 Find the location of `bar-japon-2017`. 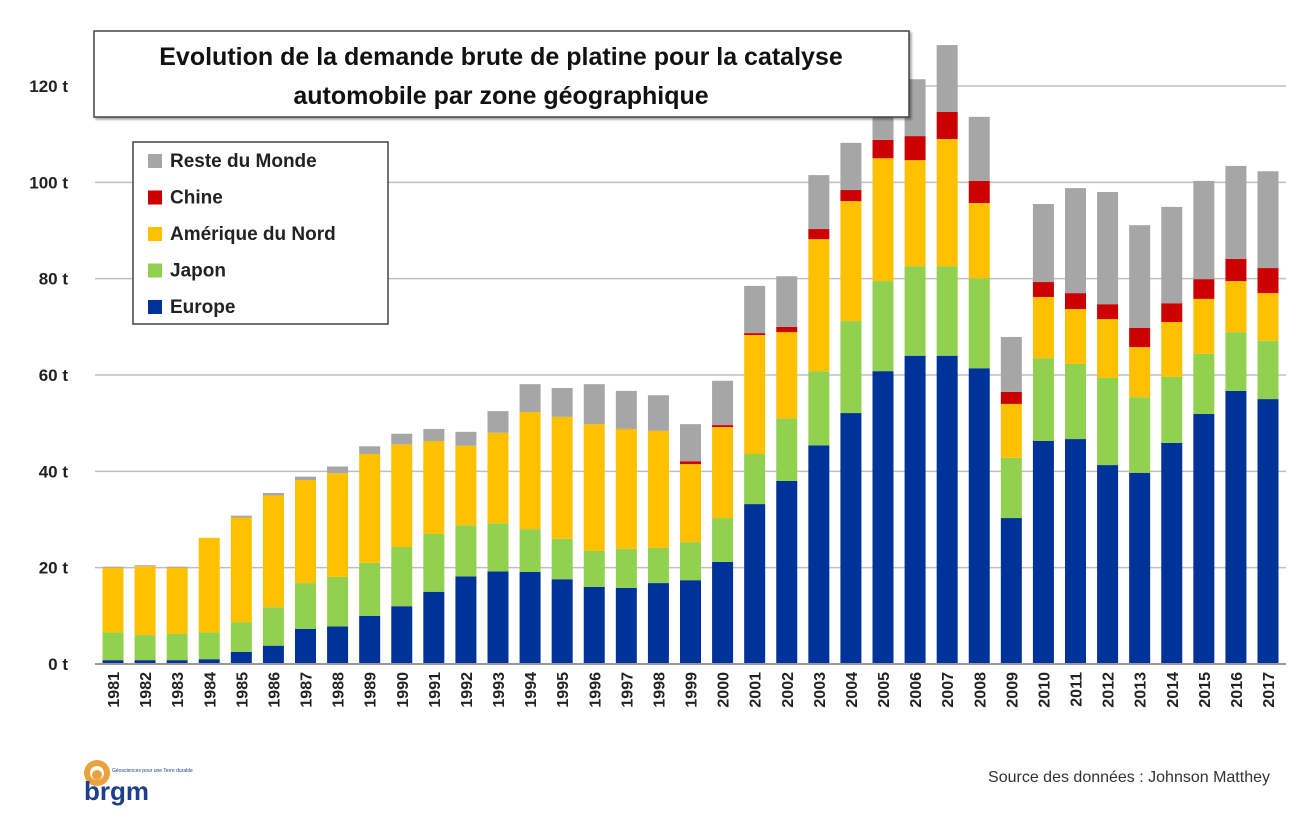

bar-japon-2017 is located at coordinates (1268, 370).